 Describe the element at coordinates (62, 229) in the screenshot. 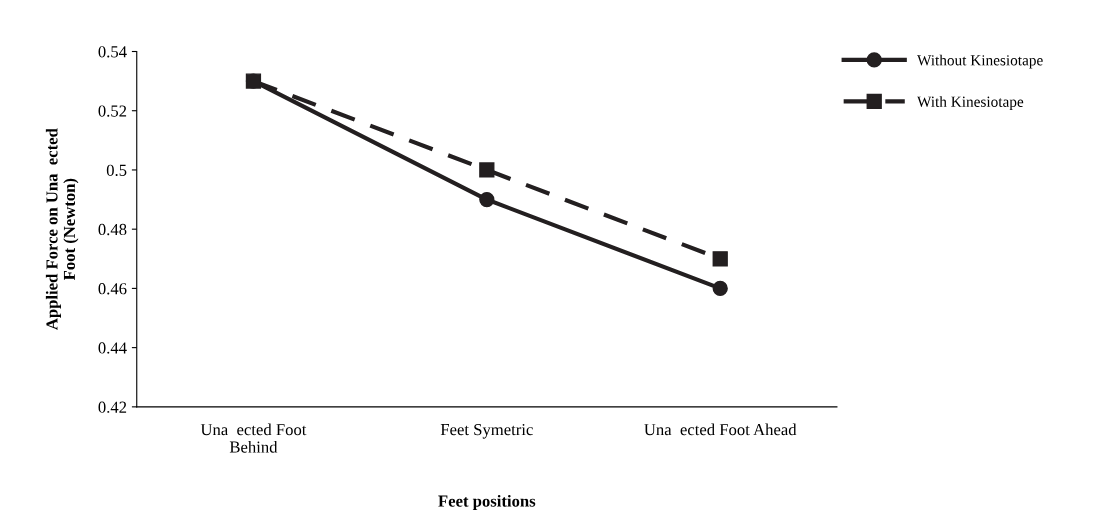

I see `y-axis-title: Applied Force on Una ected Foot (Newton)` at that location.